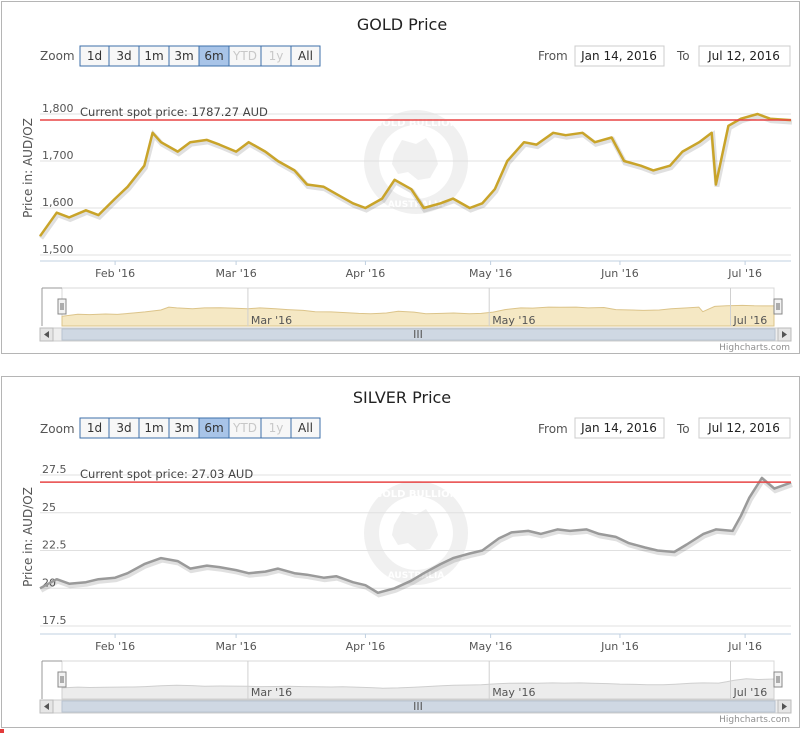 The image size is (802, 733). I want to click on corner-marker, so click(2, 731).